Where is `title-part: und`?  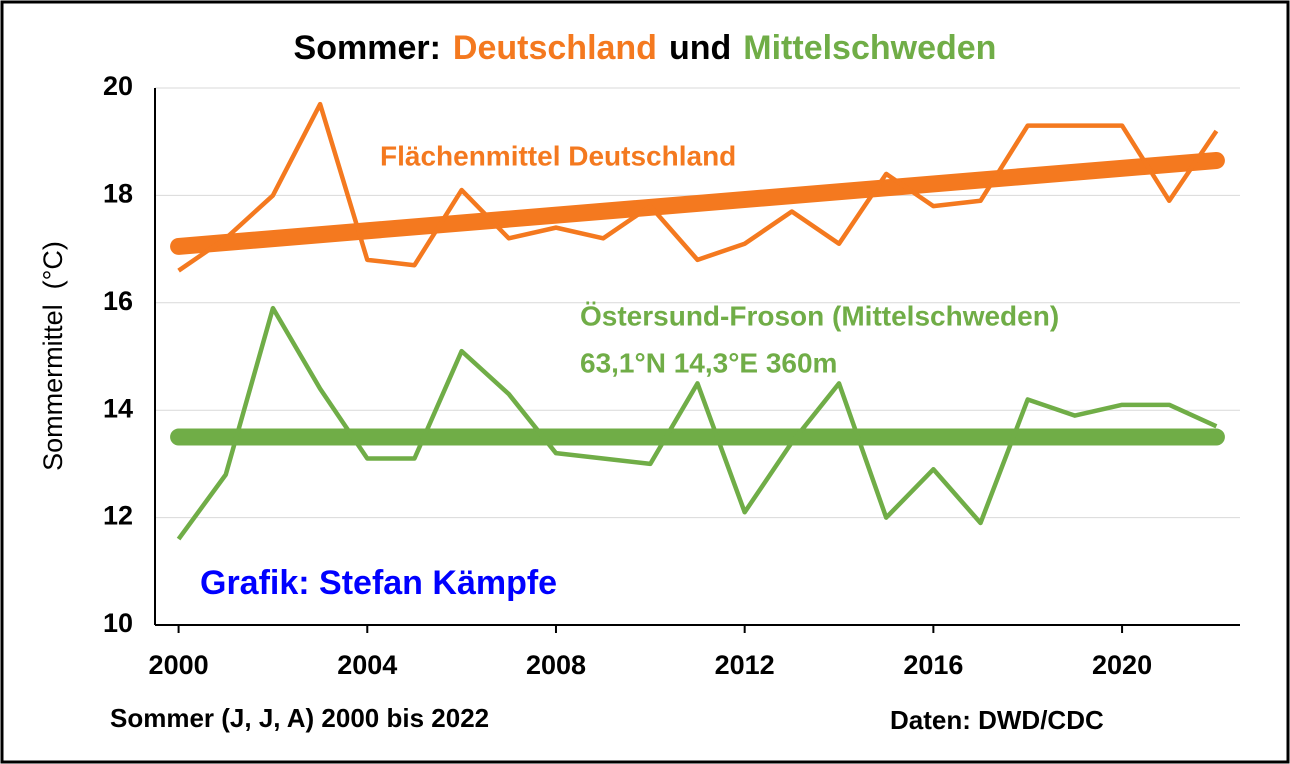
title-part: und is located at coordinates (700, 48).